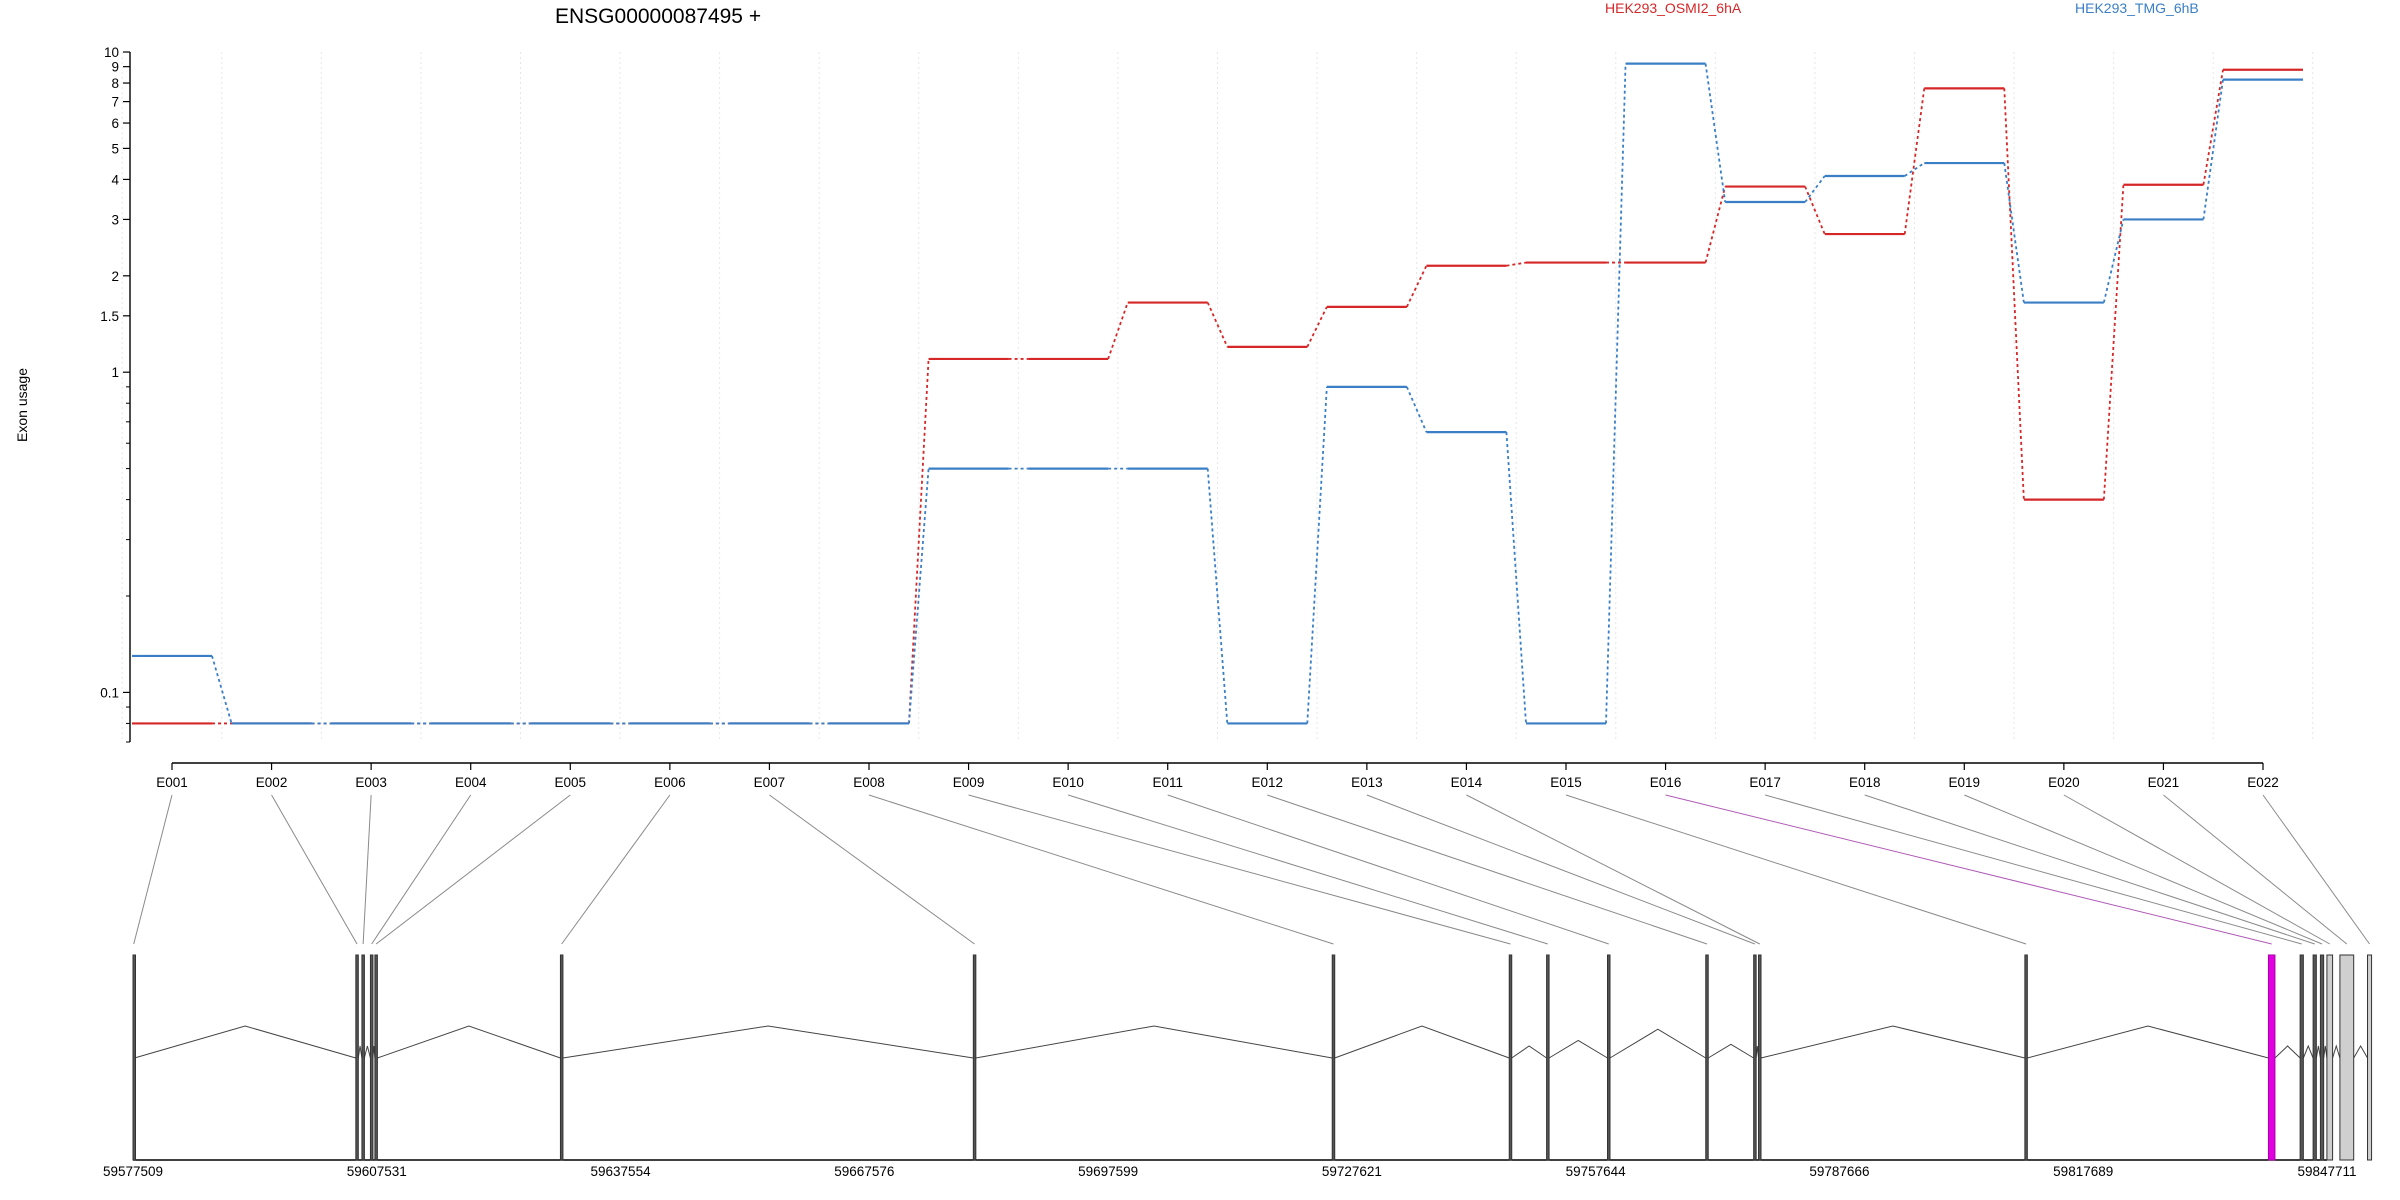 The width and height of the screenshot is (2400, 1200). Describe the element at coordinates (371, 782) in the screenshot. I see `x-tick-label: E003` at that location.